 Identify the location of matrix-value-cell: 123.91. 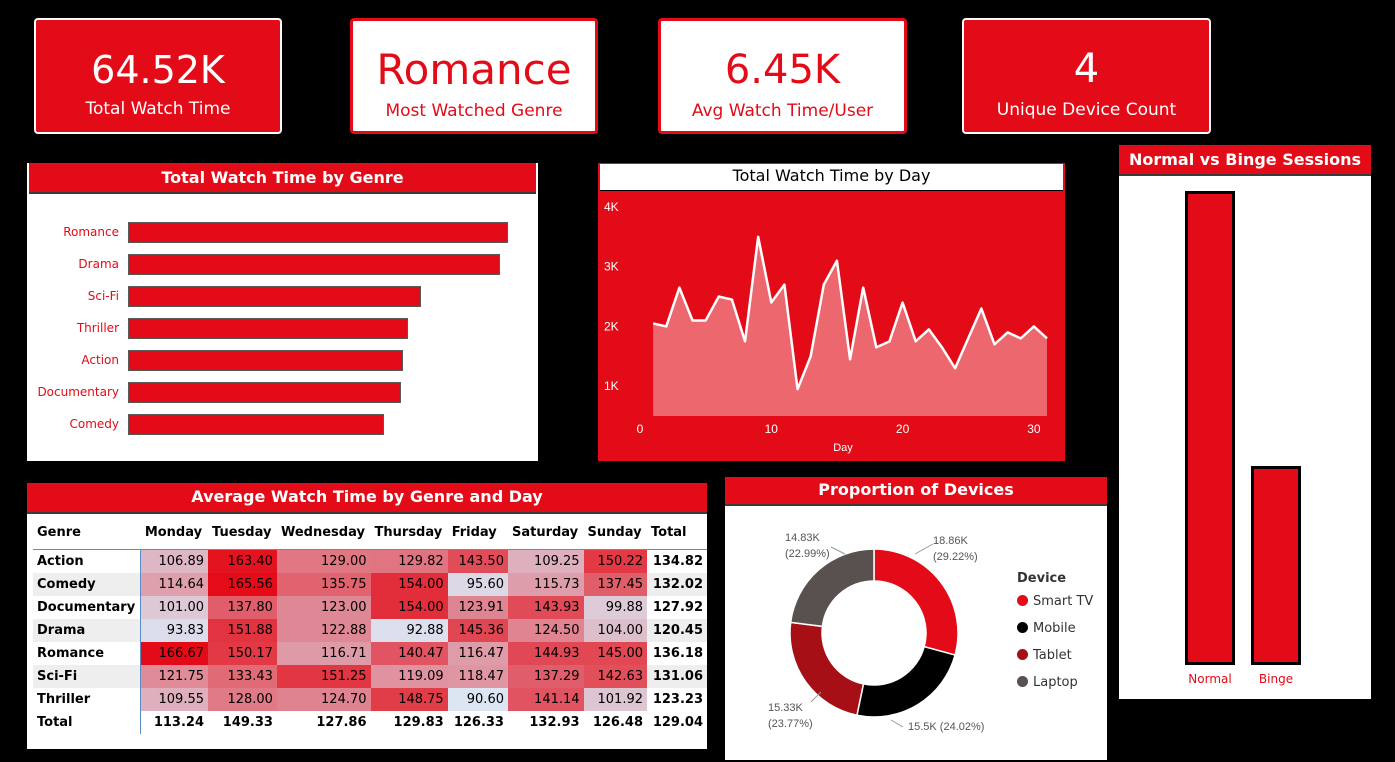
(477, 607).